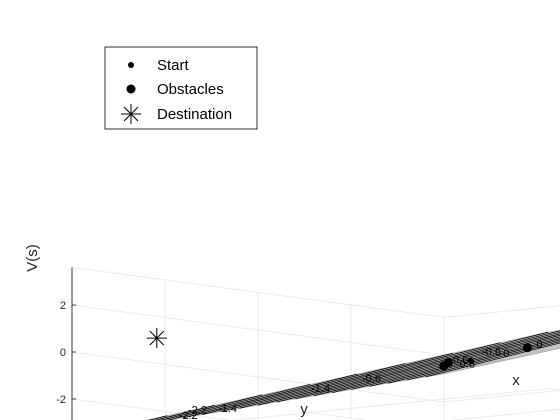 The image size is (560, 420). I want to click on axes, so click(72, 343).